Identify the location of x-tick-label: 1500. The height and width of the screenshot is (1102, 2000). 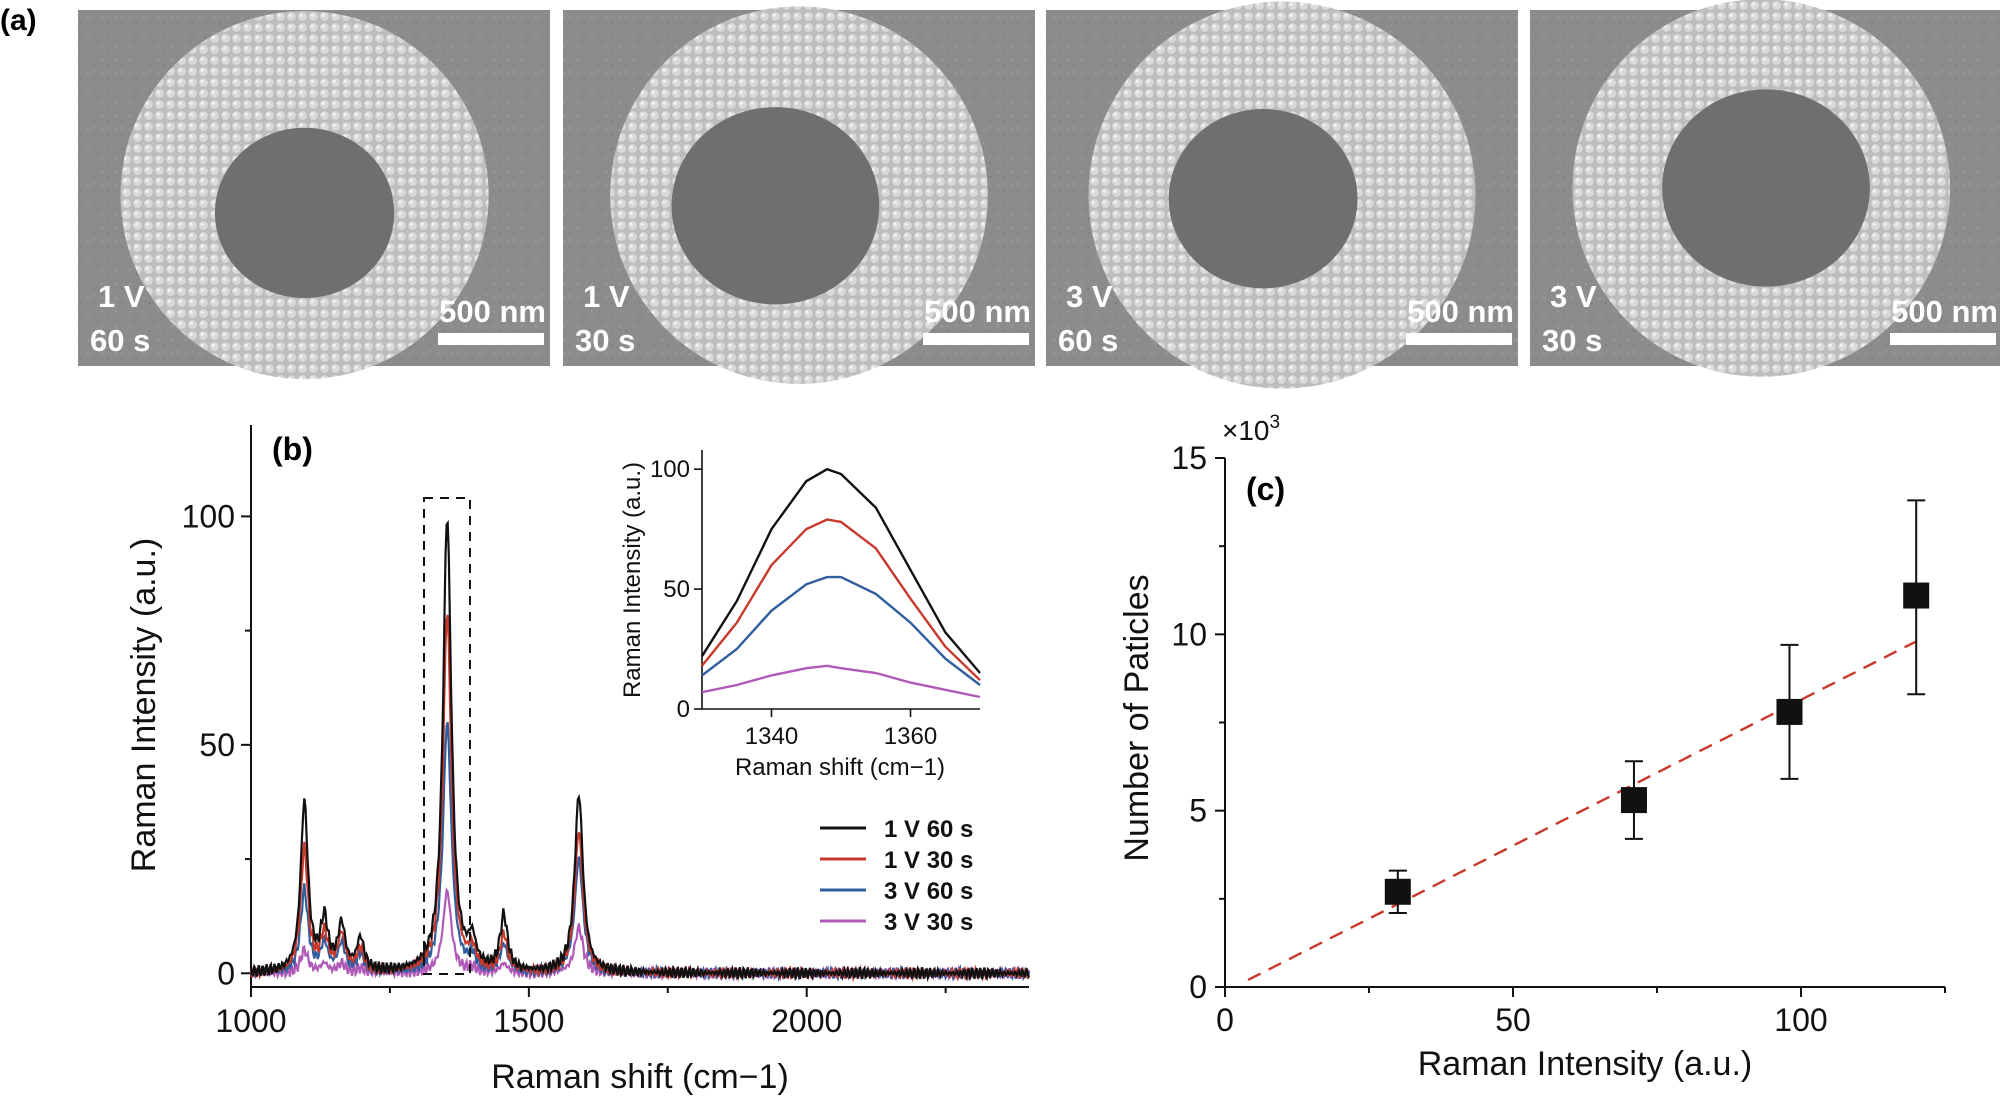
(528, 1021).